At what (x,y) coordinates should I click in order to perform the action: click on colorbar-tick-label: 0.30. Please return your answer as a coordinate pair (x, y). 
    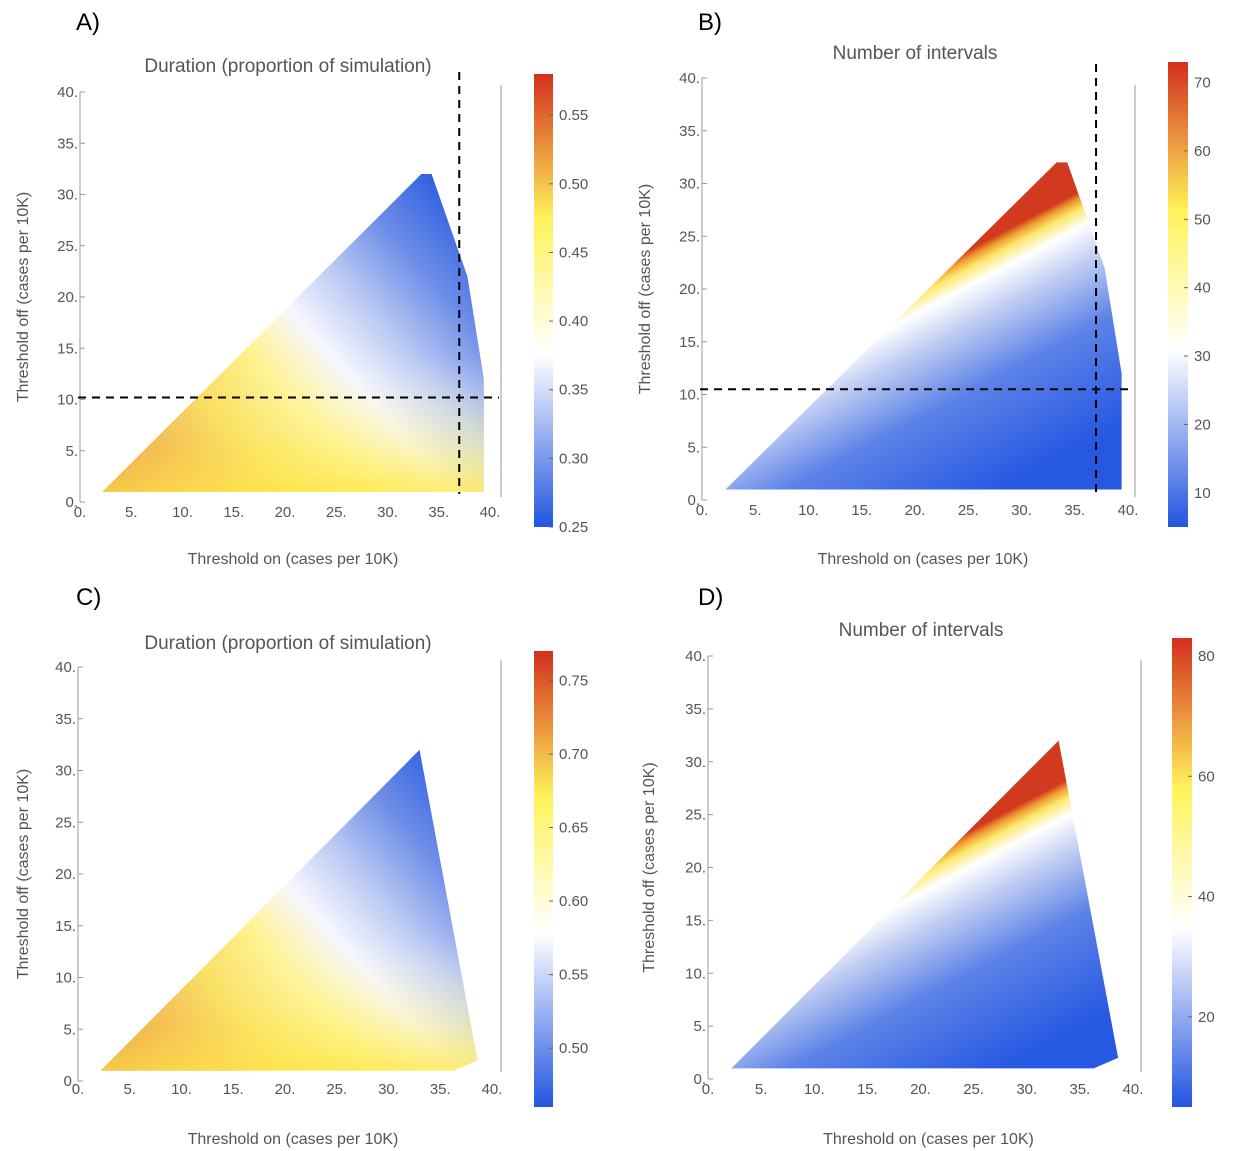
    Looking at the image, I should click on (573, 458).